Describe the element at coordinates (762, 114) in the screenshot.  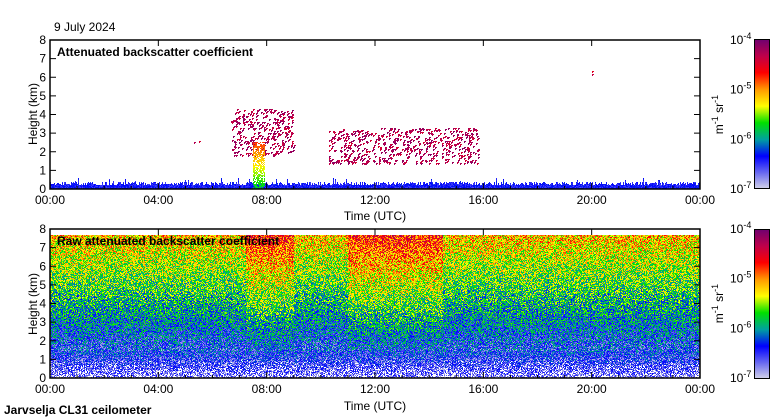
I see `colorbar-top` at that location.